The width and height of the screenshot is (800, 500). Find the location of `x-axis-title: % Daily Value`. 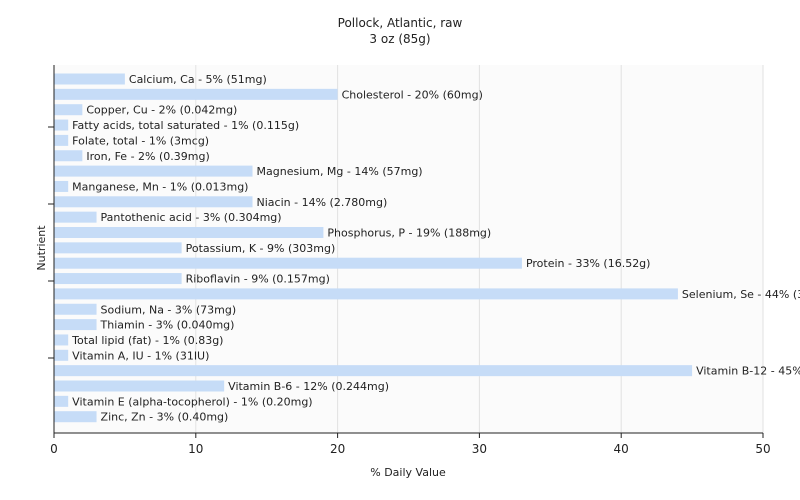

x-axis-title: % Daily Value is located at coordinates (408, 472).